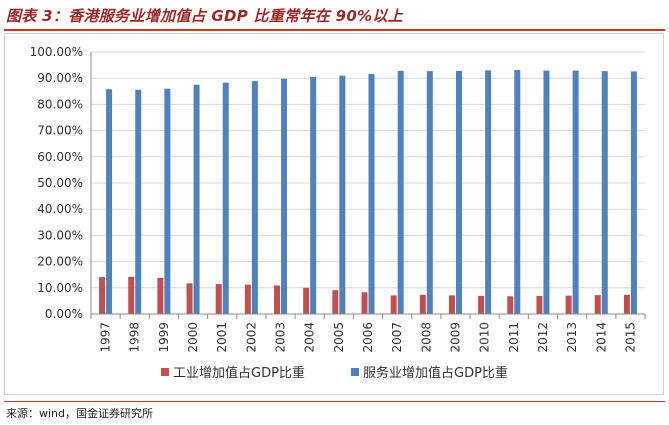 Image resolution: width=669 pixels, height=425 pixels. I want to click on x-tick-label: 2005, so click(339, 337).